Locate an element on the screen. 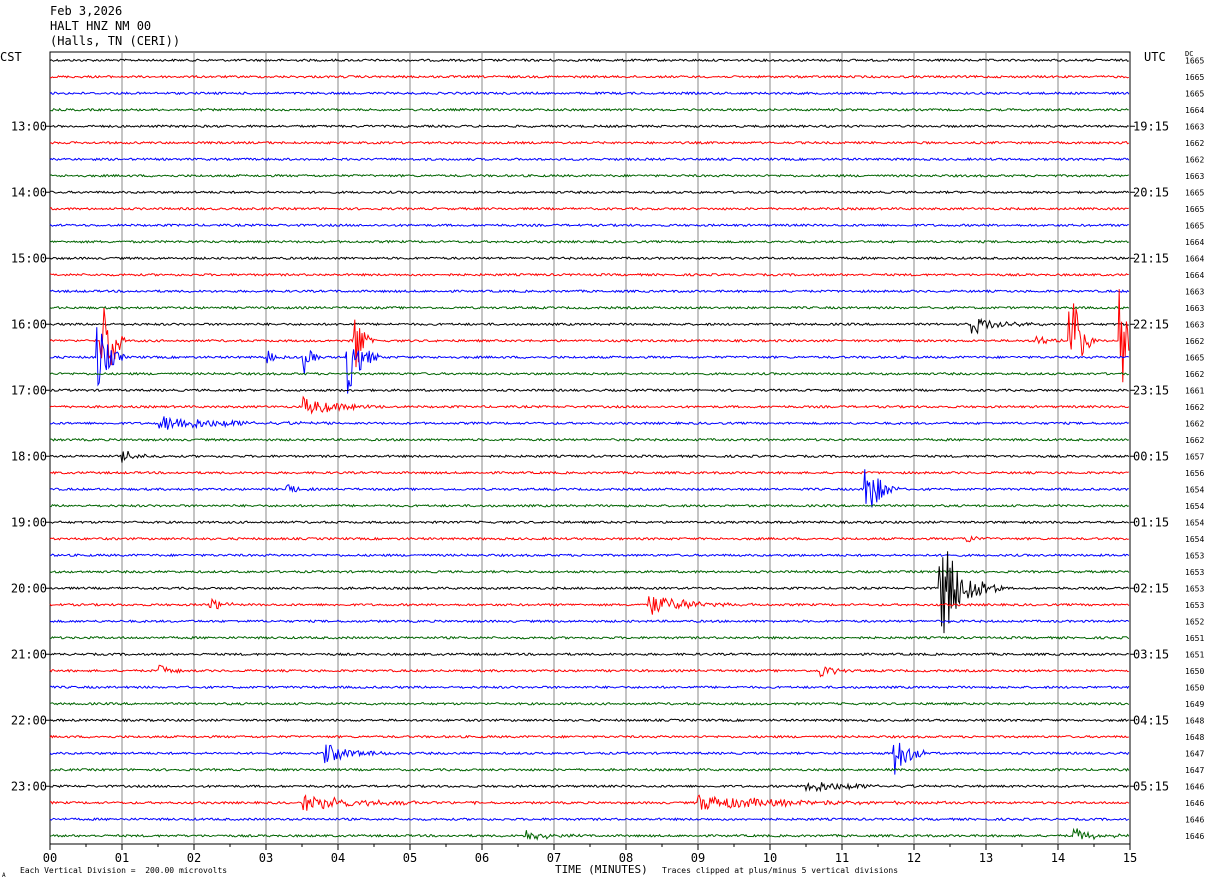  right-hour-label: 03:15 is located at coordinates (1151, 654).